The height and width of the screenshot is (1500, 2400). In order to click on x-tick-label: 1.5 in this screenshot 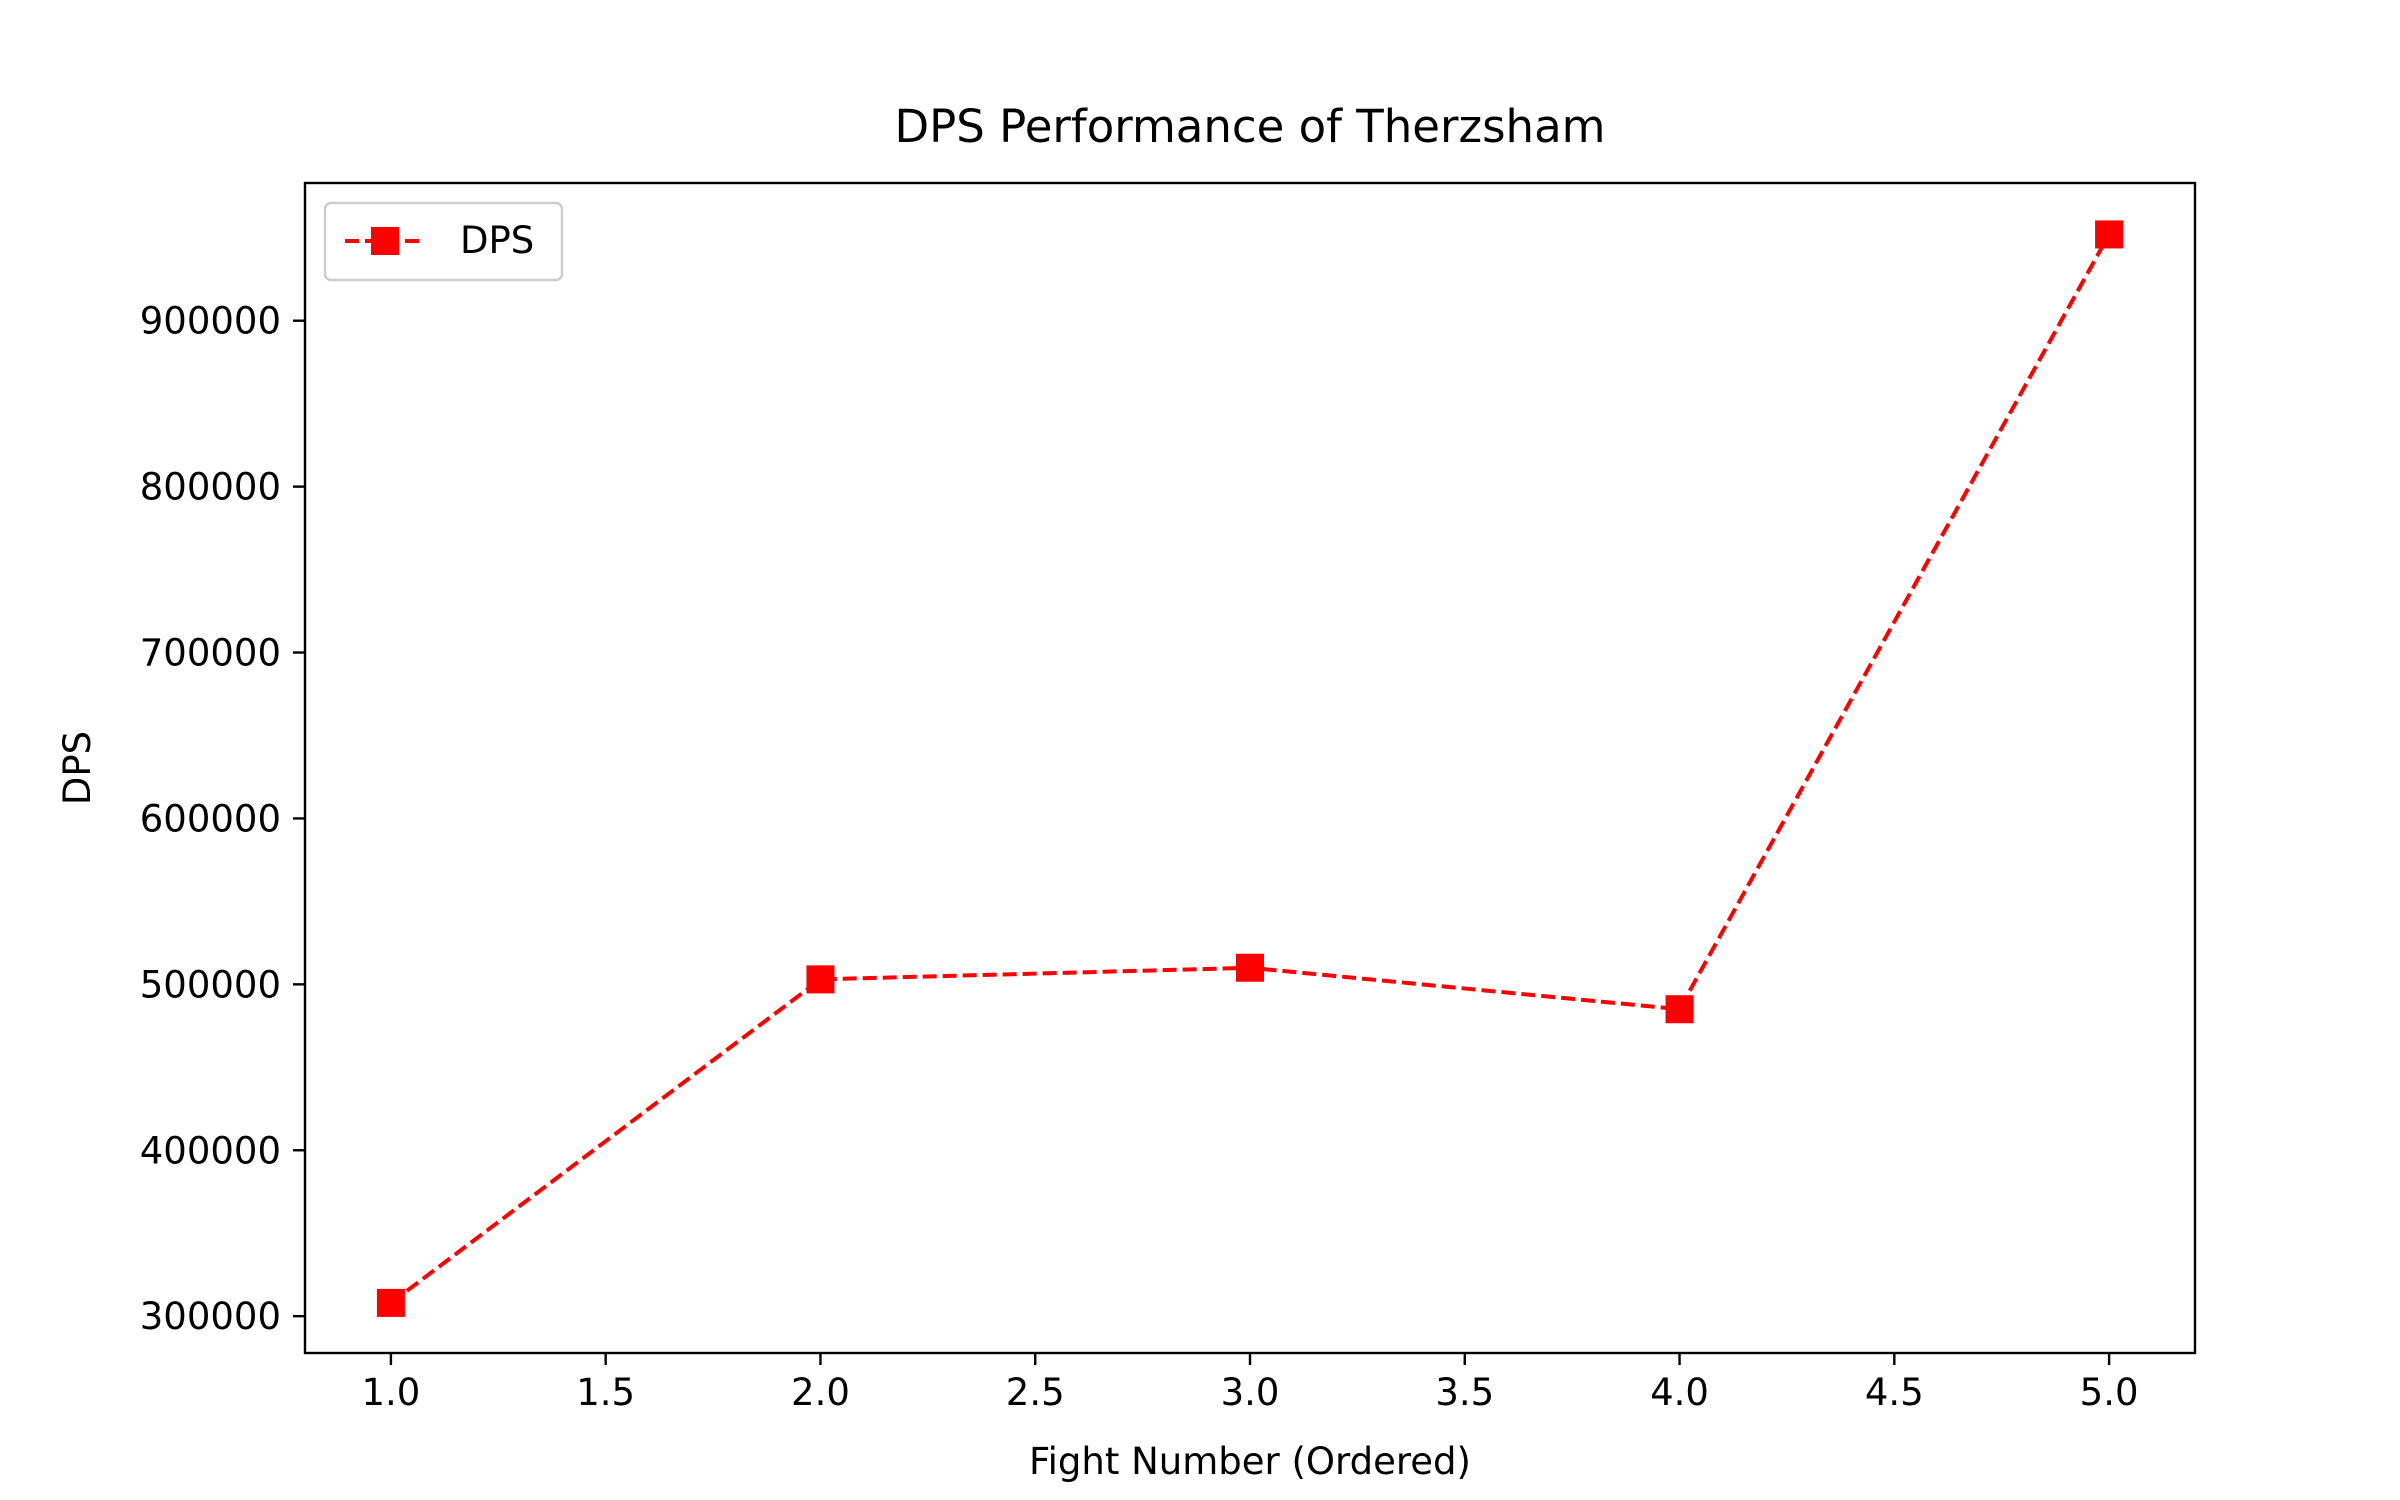, I will do `click(605, 1392)`.